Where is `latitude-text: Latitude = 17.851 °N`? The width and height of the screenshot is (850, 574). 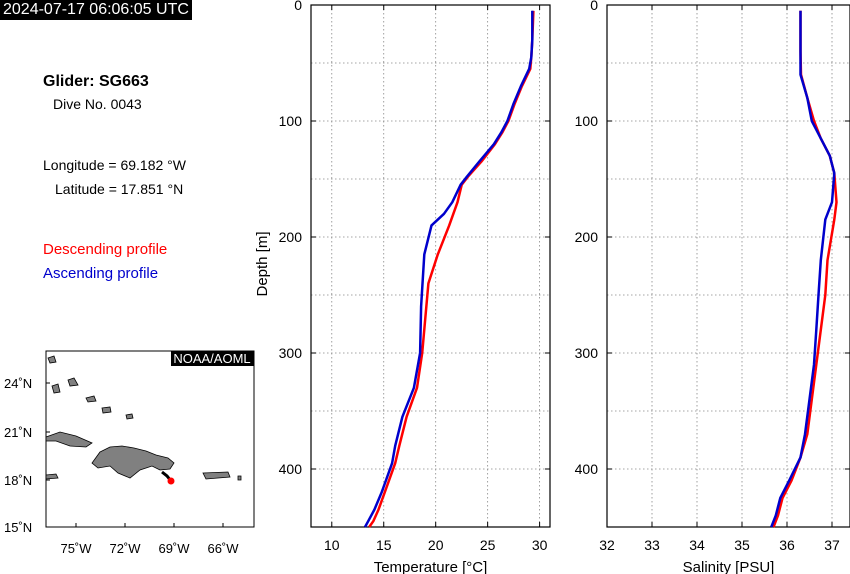 latitude-text: Latitude = 17.851 °N is located at coordinates (119, 189).